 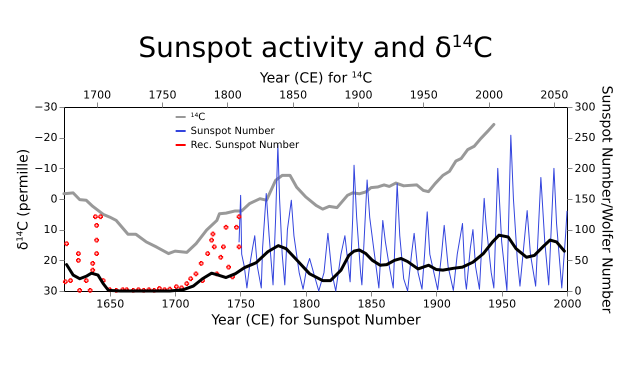 What do you see at coordinates (358, 95) in the screenshot?
I see `x2-tick-label: 1900` at bounding box center [358, 95].